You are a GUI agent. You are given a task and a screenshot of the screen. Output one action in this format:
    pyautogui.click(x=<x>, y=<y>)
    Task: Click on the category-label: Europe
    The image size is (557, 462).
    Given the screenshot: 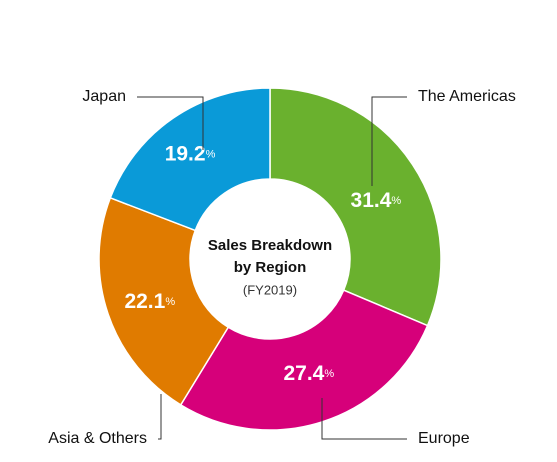 What is the action you would take?
    pyautogui.click(x=444, y=438)
    